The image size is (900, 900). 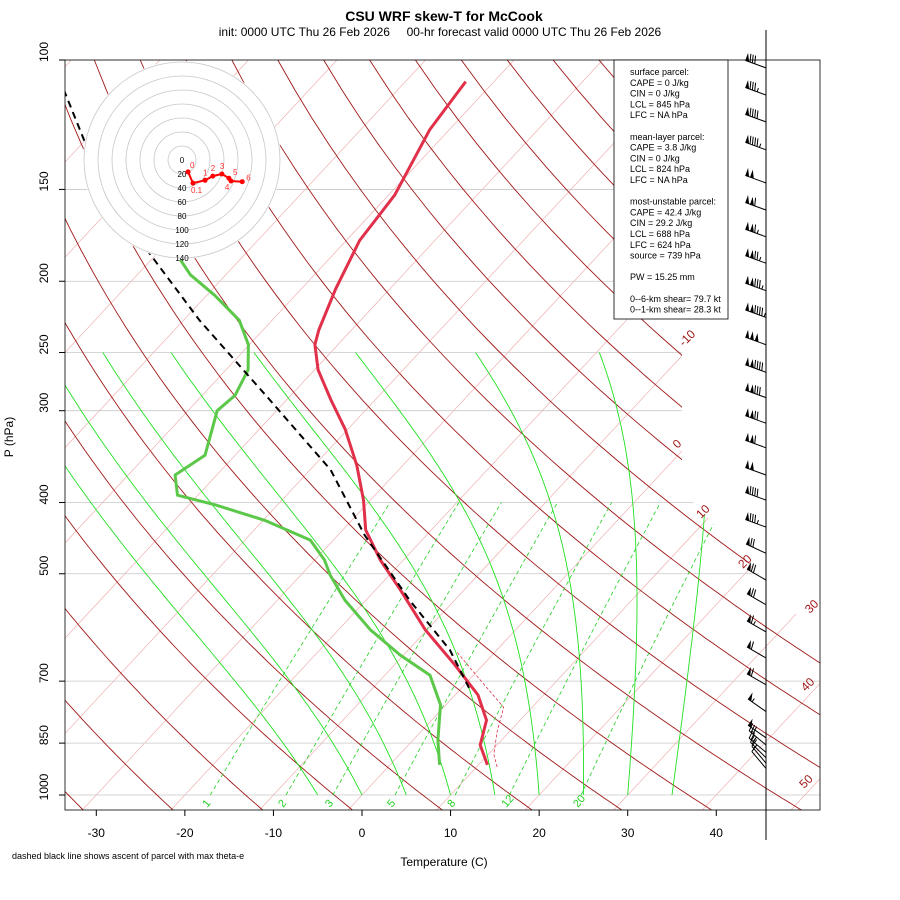 I want to click on legend-line: LFC = 624 hPa, so click(x=660, y=245).